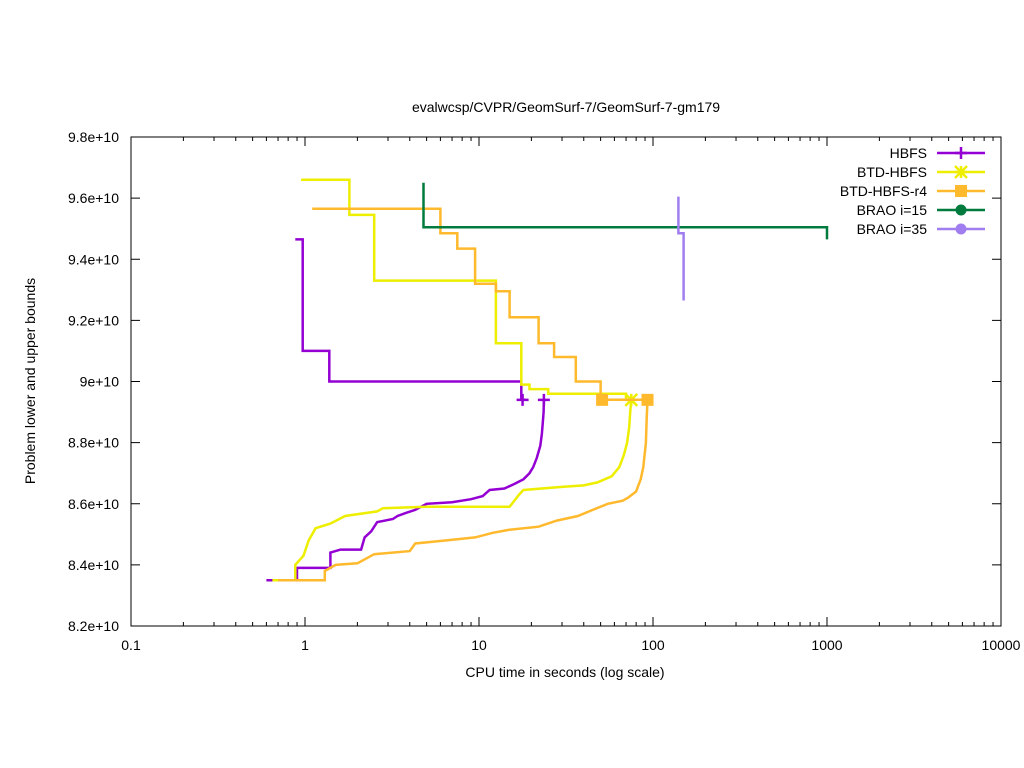 The height and width of the screenshot is (768, 1024). What do you see at coordinates (479, 645) in the screenshot?
I see `x-tick-label: 10` at bounding box center [479, 645].